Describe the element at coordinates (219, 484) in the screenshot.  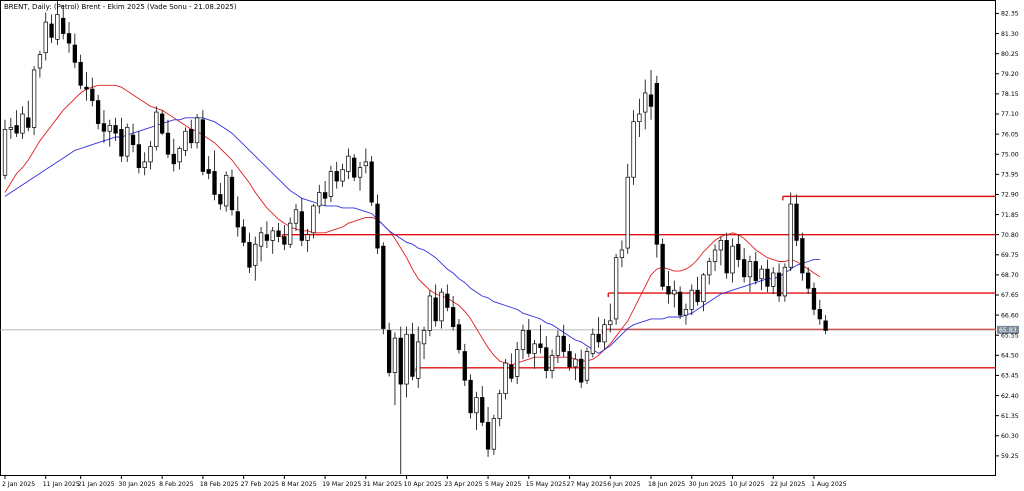
I see `x-tick-label: 18 Feb 2025` at that location.